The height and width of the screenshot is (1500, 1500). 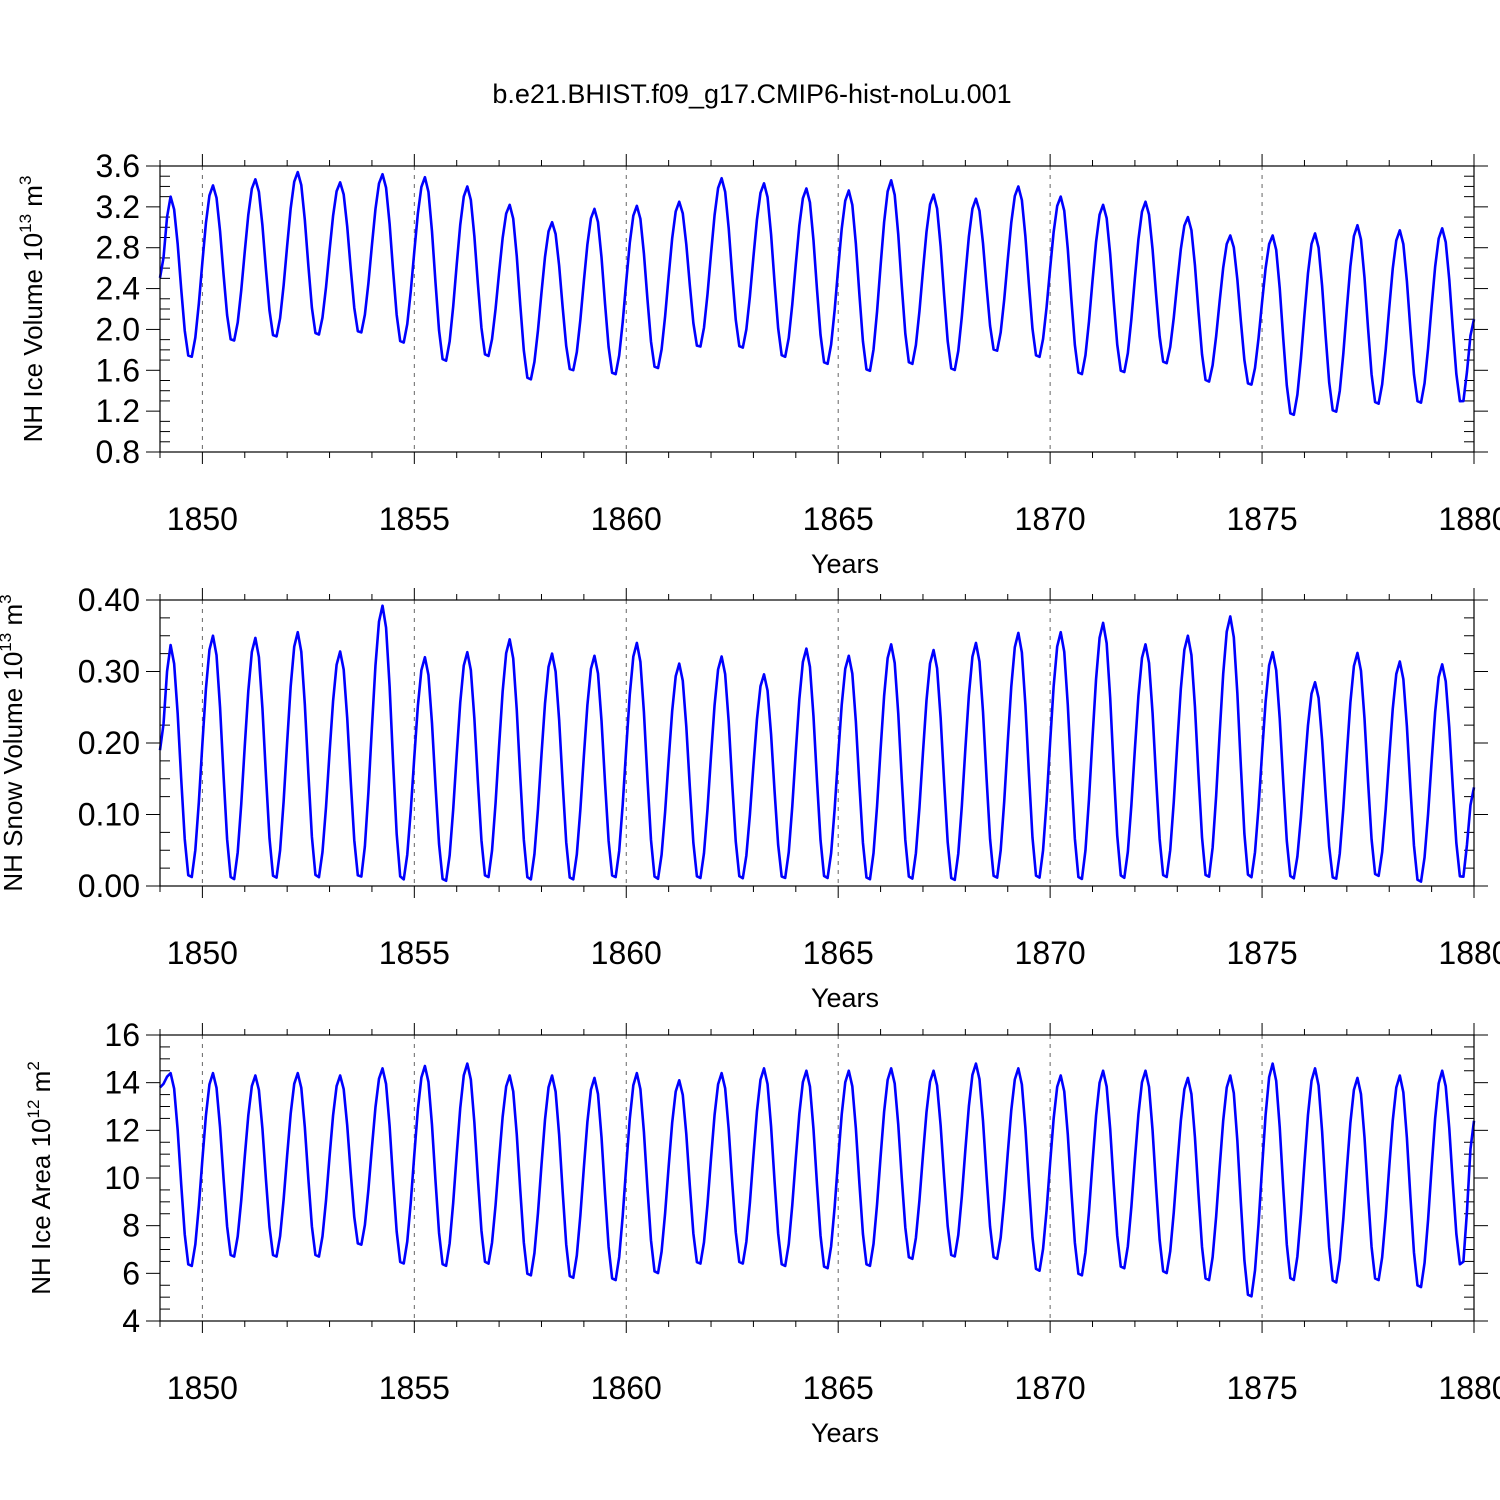 What do you see at coordinates (118, 452) in the screenshot?
I see `y-tick-label: 0.8` at bounding box center [118, 452].